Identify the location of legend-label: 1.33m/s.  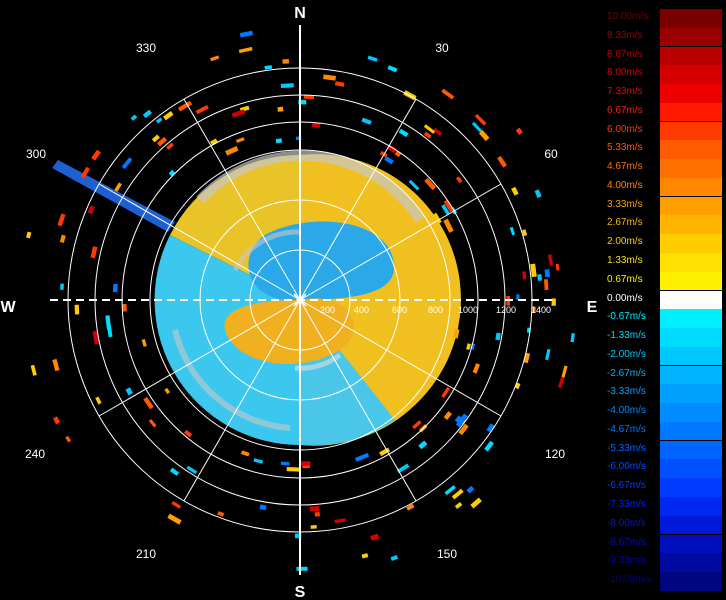
(625, 260).